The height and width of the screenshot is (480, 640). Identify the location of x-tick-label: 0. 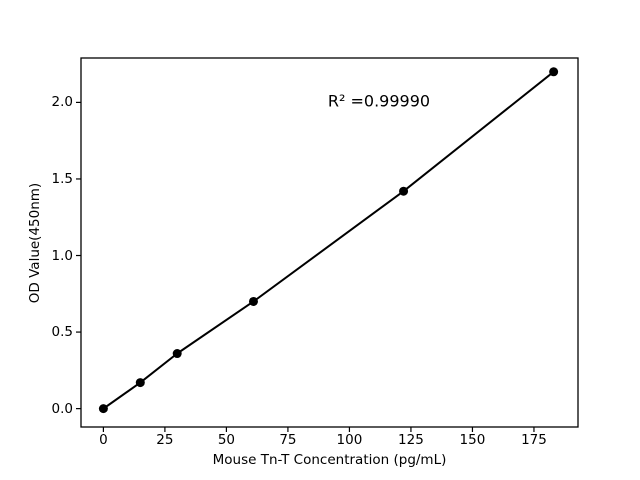
(103, 440).